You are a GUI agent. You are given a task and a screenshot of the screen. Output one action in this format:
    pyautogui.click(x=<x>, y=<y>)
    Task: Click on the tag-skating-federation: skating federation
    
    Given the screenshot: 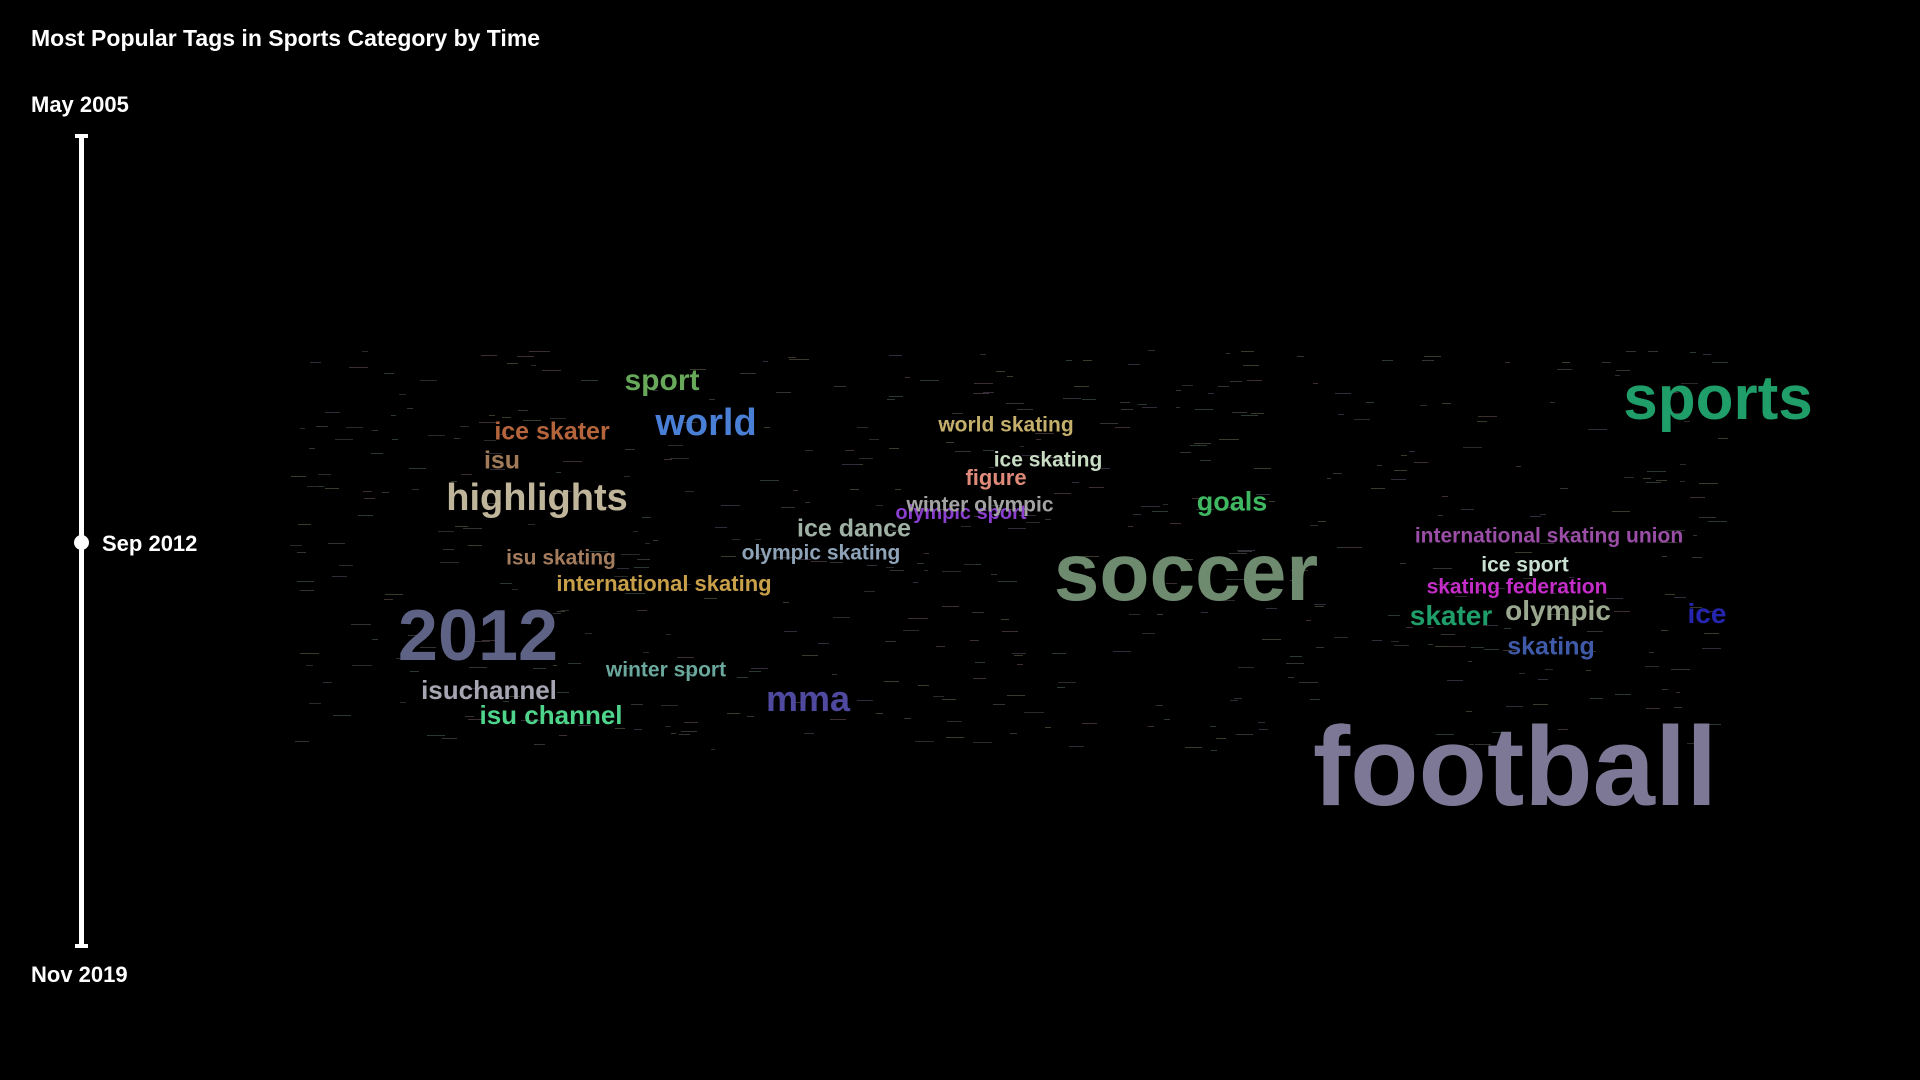 What is the action you would take?
    pyautogui.click(x=1517, y=587)
    